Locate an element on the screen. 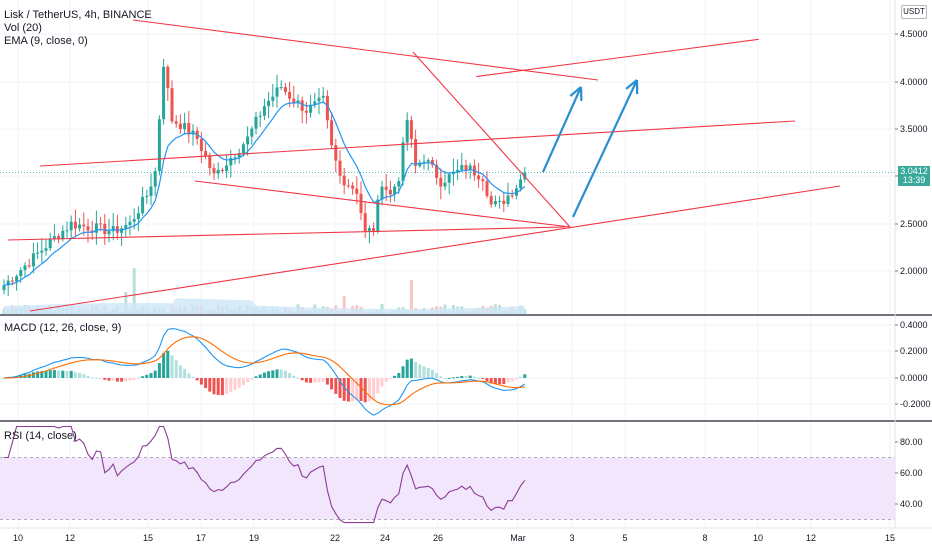  macd-legend: MACD (12, 26, close, 9) is located at coordinates (63, 328).